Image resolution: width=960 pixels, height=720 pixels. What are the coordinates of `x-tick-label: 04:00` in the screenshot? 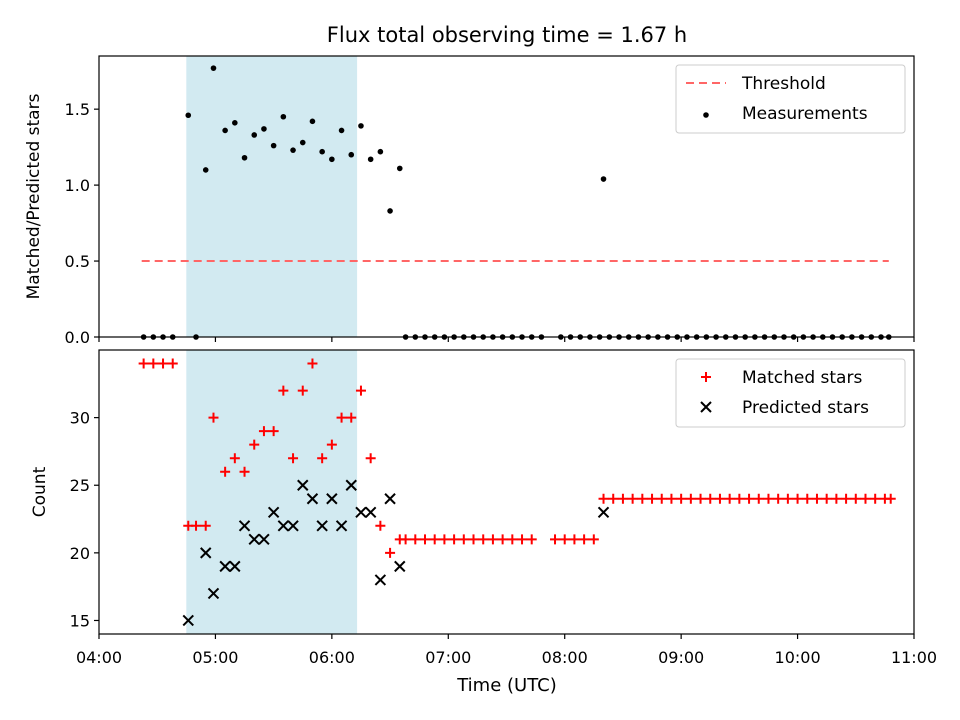 It's located at (99, 657).